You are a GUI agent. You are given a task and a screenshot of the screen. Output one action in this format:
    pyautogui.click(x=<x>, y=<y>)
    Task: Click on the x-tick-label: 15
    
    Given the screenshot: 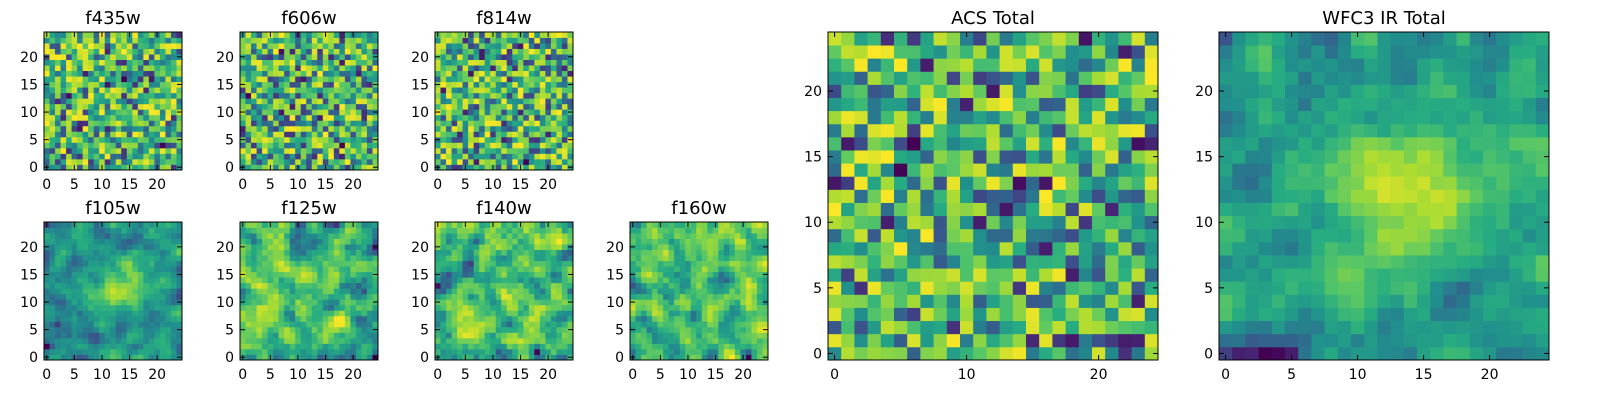 What is the action you would take?
    pyautogui.click(x=130, y=375)
    